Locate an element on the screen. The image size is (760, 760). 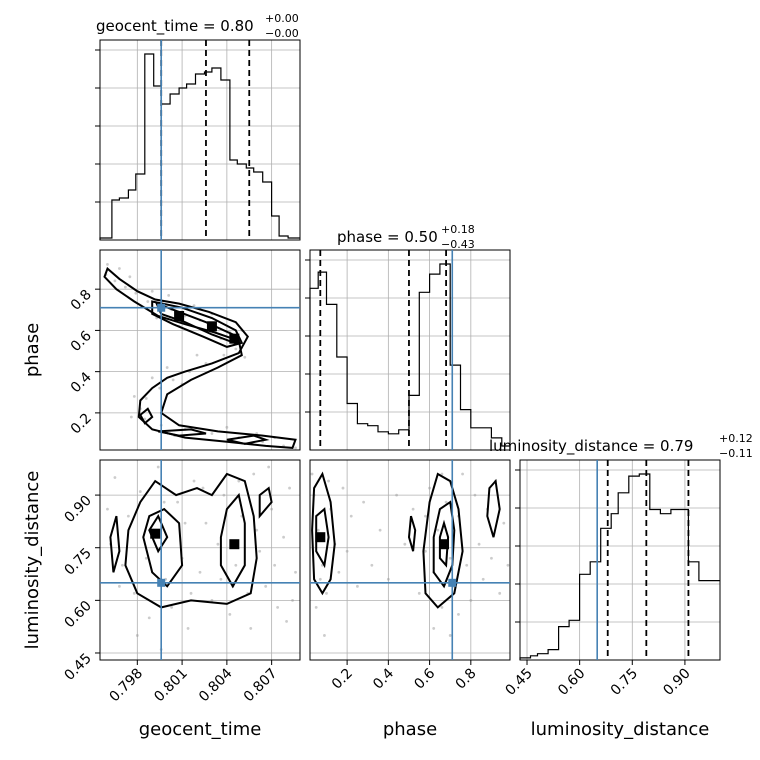
ytick-label-phase-2: 0.6 is located at coordinates (81, 341).